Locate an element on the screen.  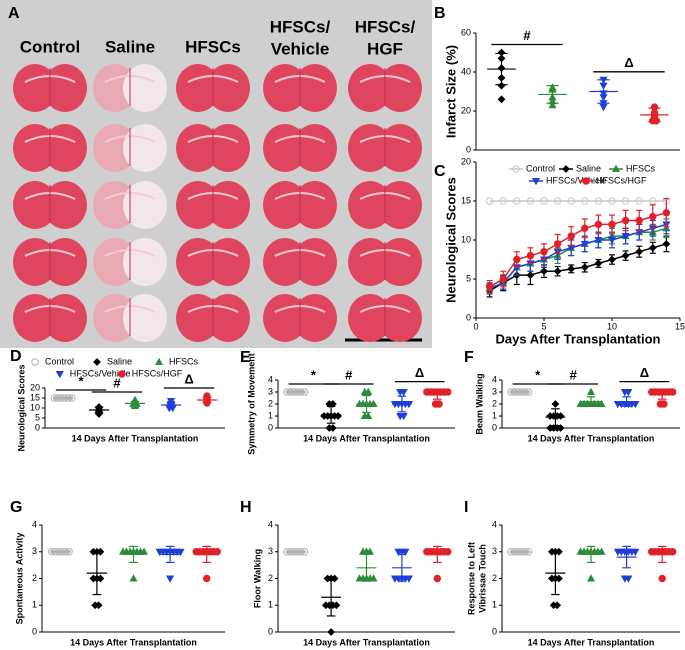
y-axis-label: Neurological Scores is located at coordinates (21, 407).